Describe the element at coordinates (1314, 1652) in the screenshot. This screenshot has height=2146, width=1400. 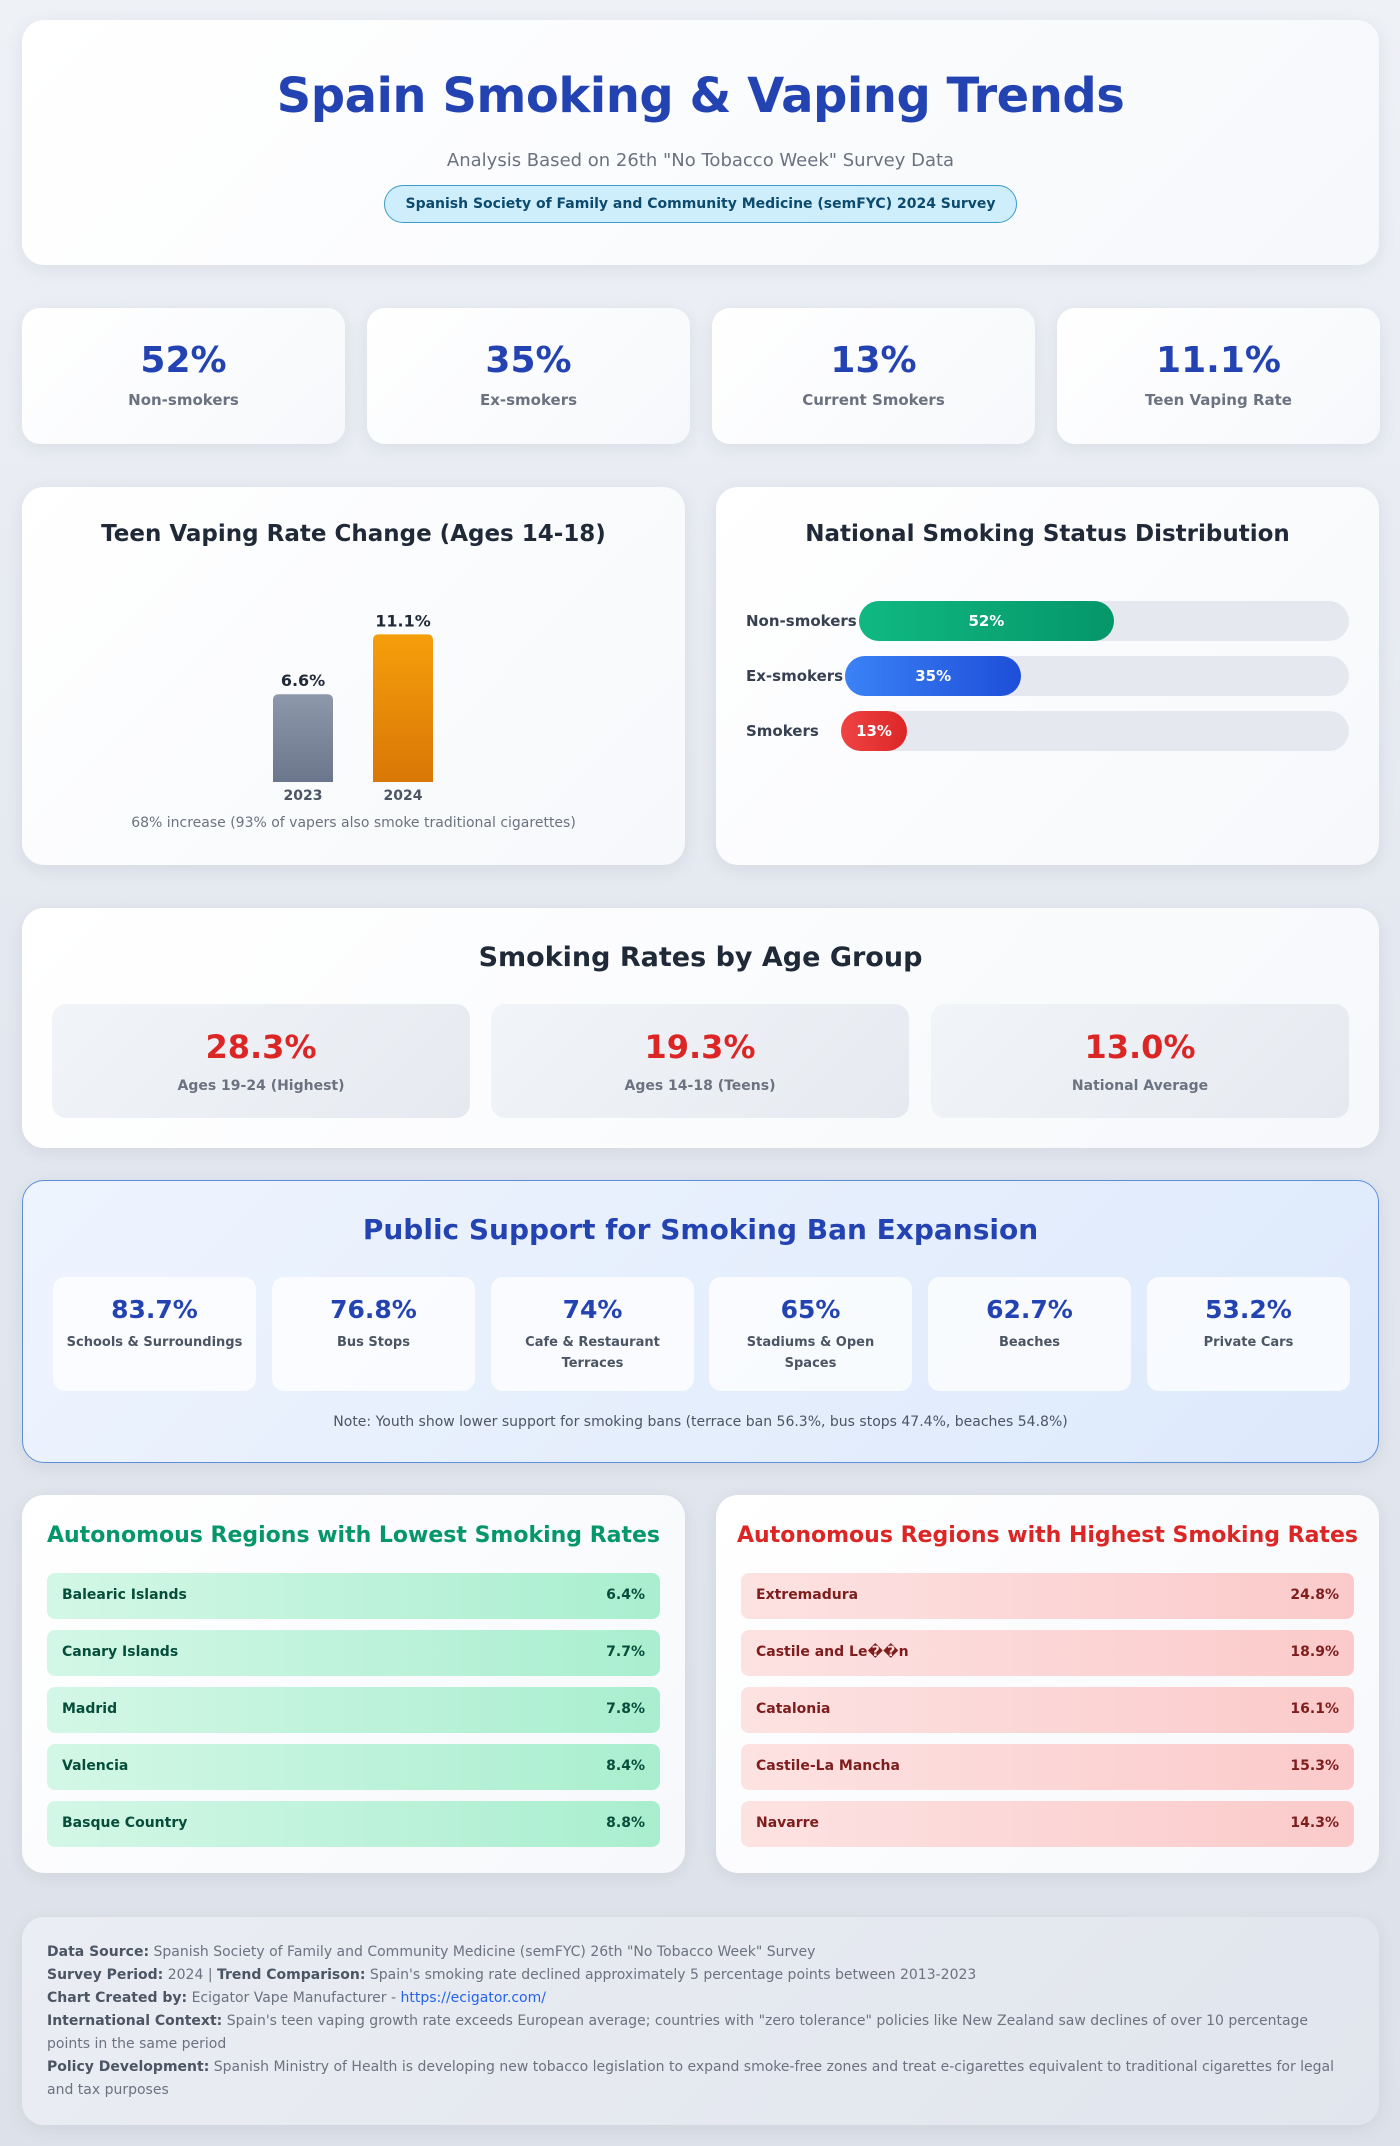
I see `region-value: 18.9%` at that location.